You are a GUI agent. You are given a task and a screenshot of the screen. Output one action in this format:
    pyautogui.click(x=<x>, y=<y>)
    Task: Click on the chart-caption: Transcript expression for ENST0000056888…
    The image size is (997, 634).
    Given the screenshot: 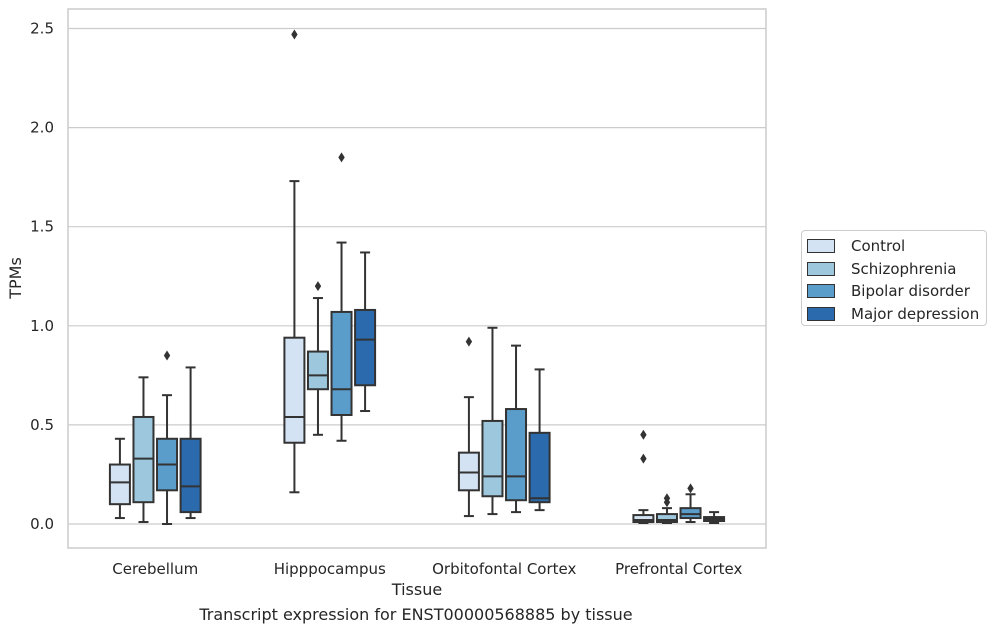 What is the action you would take?
    pyautogui.click(x=416, y=614)
    